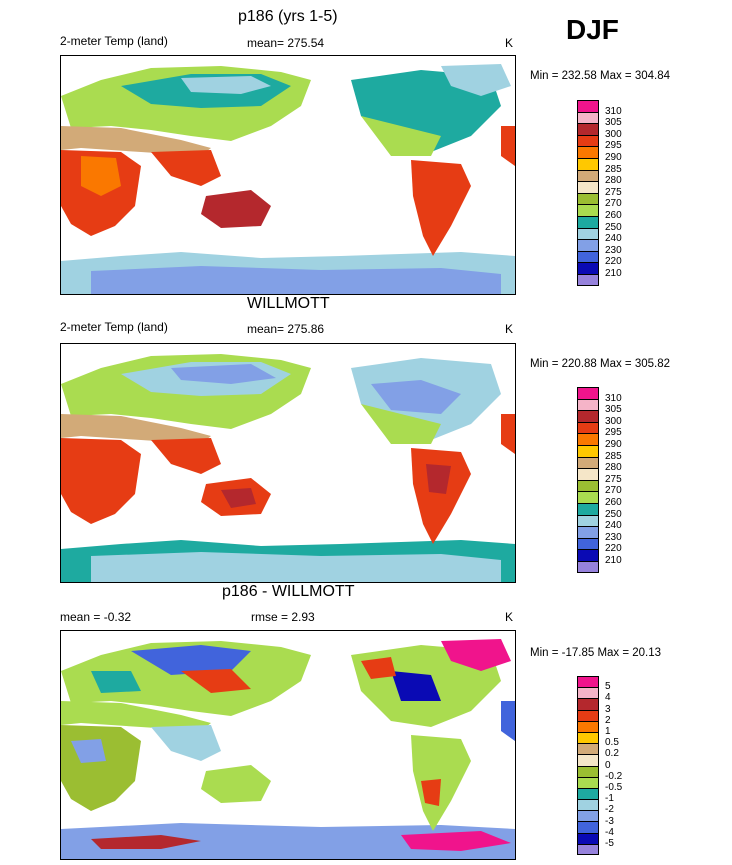 The width and height of the screenshot is (732, 865). What do you see at coordinates (613, 181) in the screenshot?
I see `panel-1-colorbar-tick-label: 280` at bounding box center [613, 181].